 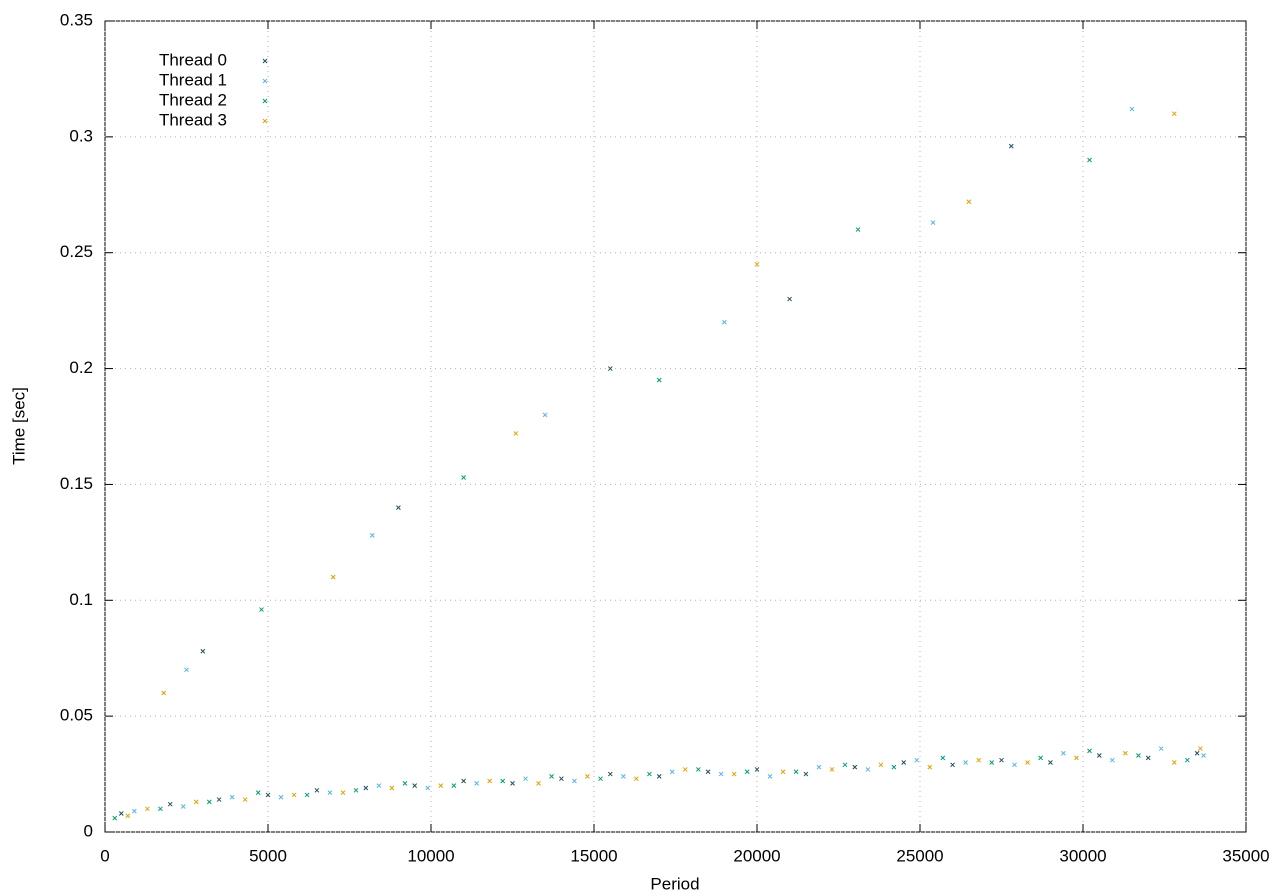 I want to click on y-tick-label: 0.1, so click(x=81, y=599).